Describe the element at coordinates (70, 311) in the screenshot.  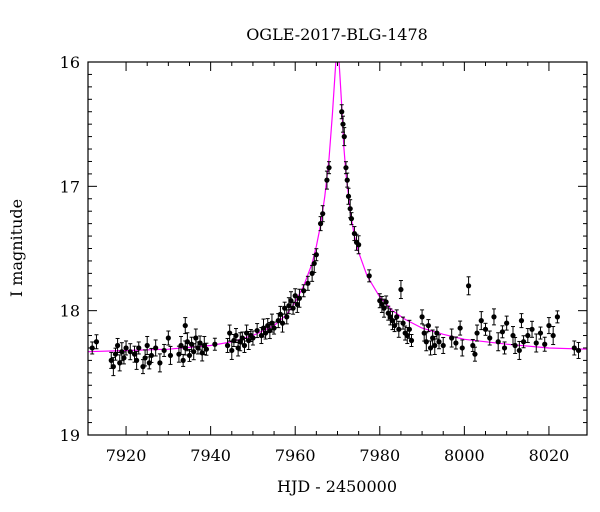
I see `y-tick-label: 18` at that location.